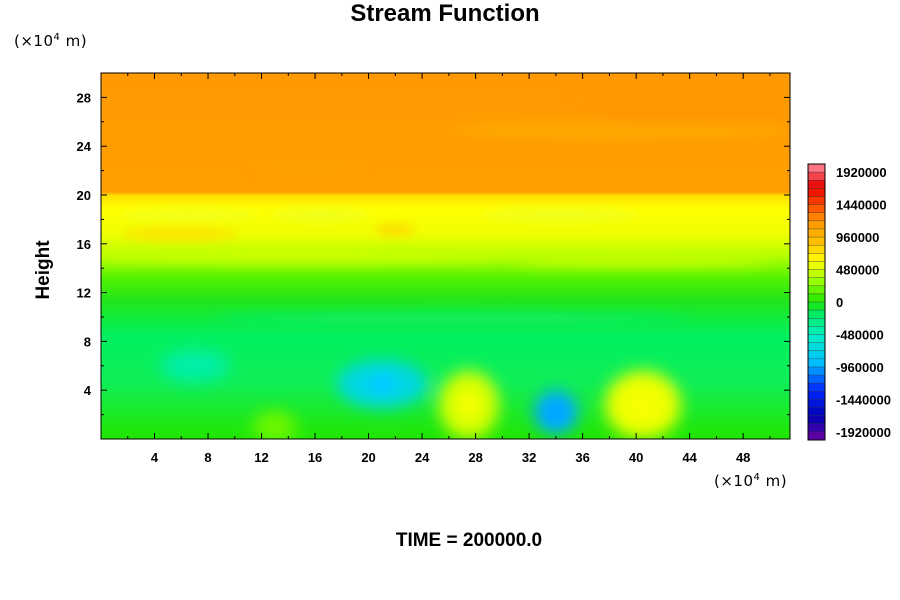  Describe the element at coordinates (261, 457) in the screenshot. I see `x-tick-label: 12` at that location.